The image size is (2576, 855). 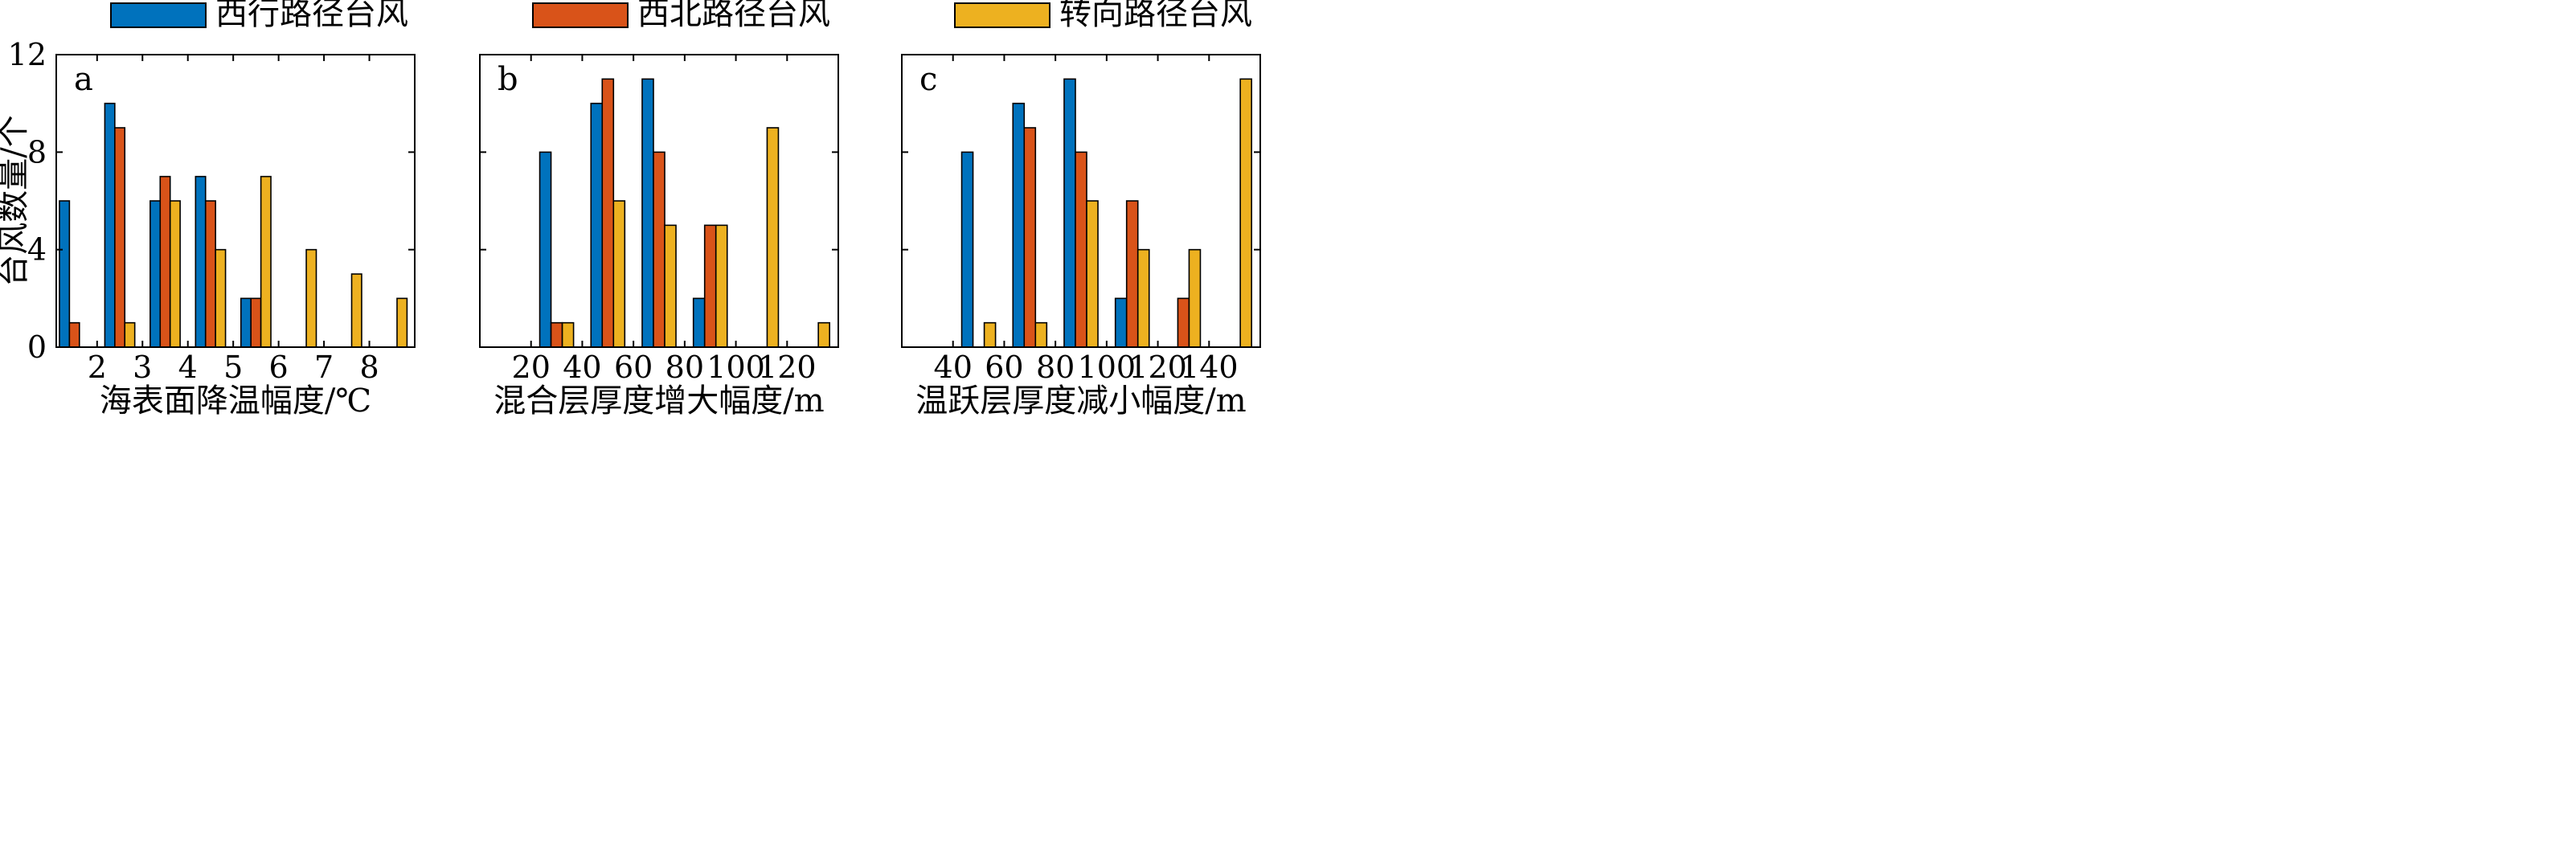 I want to click on xtick-label-c-100: 100, so click(x=1107, y=367).